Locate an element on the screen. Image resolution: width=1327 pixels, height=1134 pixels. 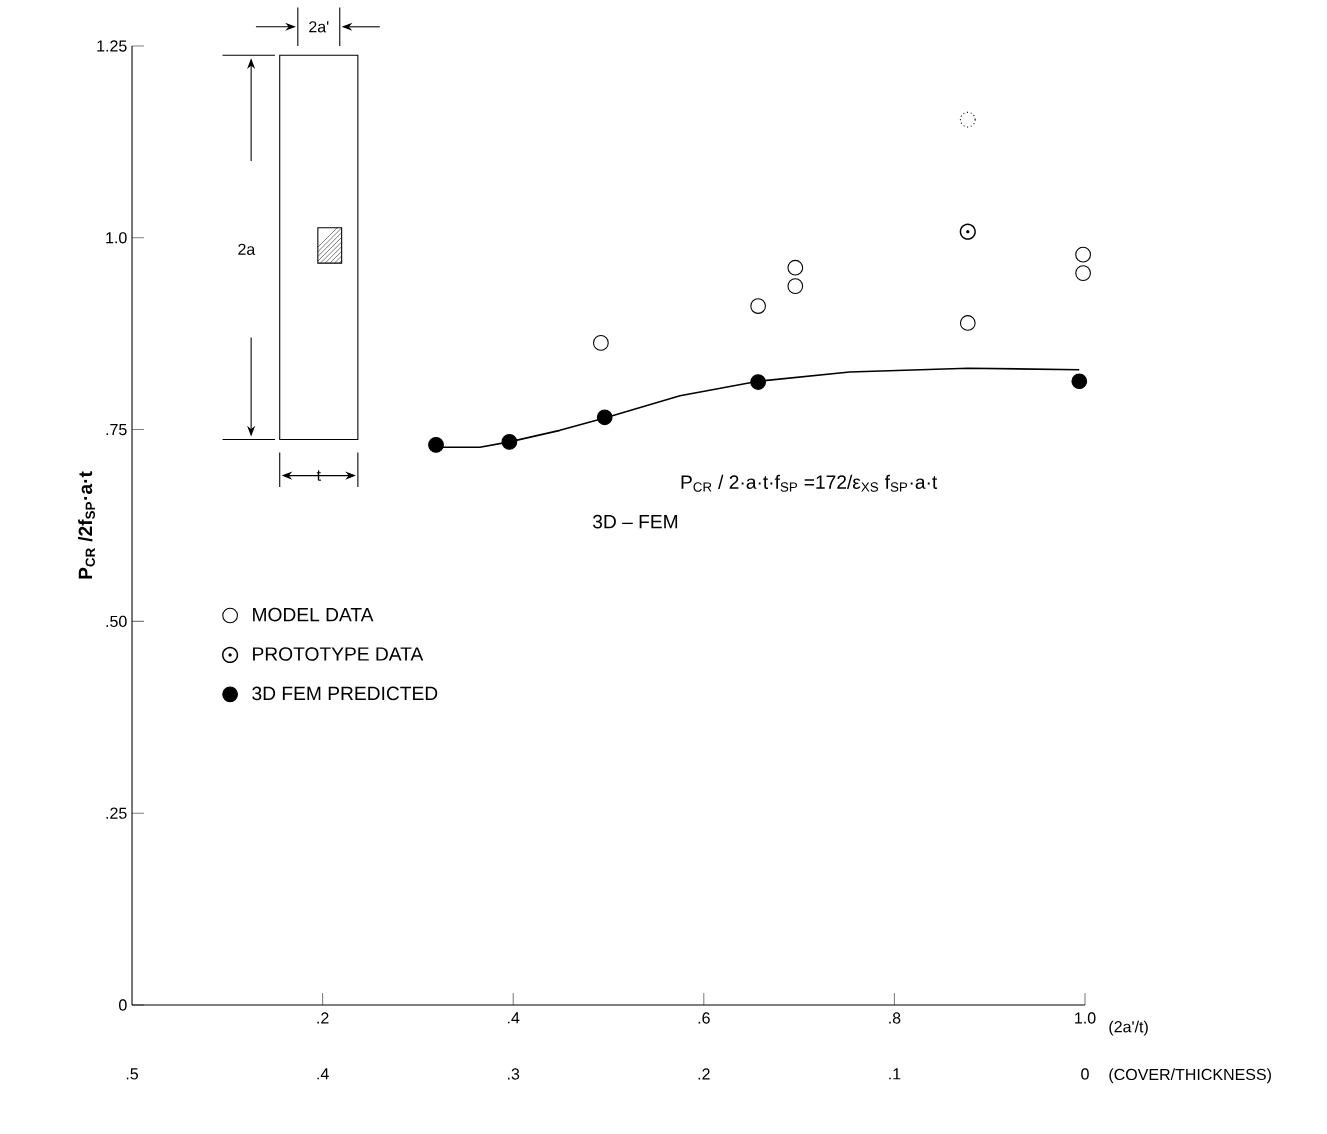
legend-label: PROTOTYPE DATA is located at coordinates (338, 654).